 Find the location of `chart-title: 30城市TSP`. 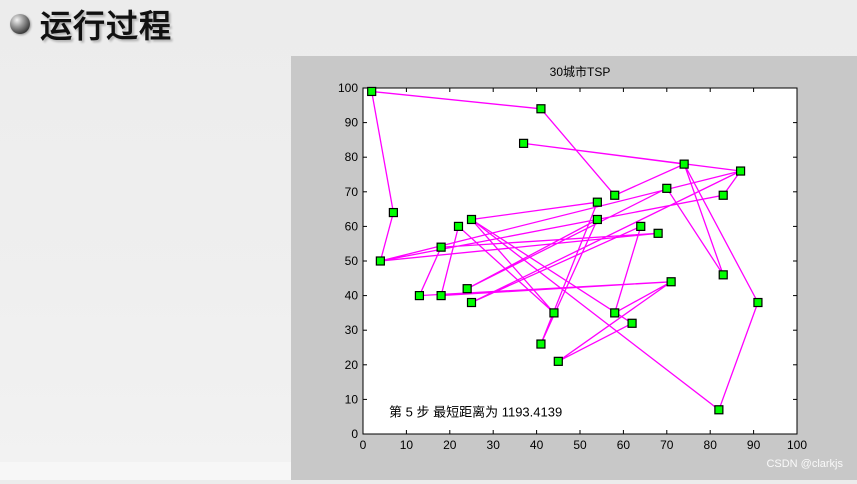

chart-title: 30城市TSP is located at coordinates (580, 71).